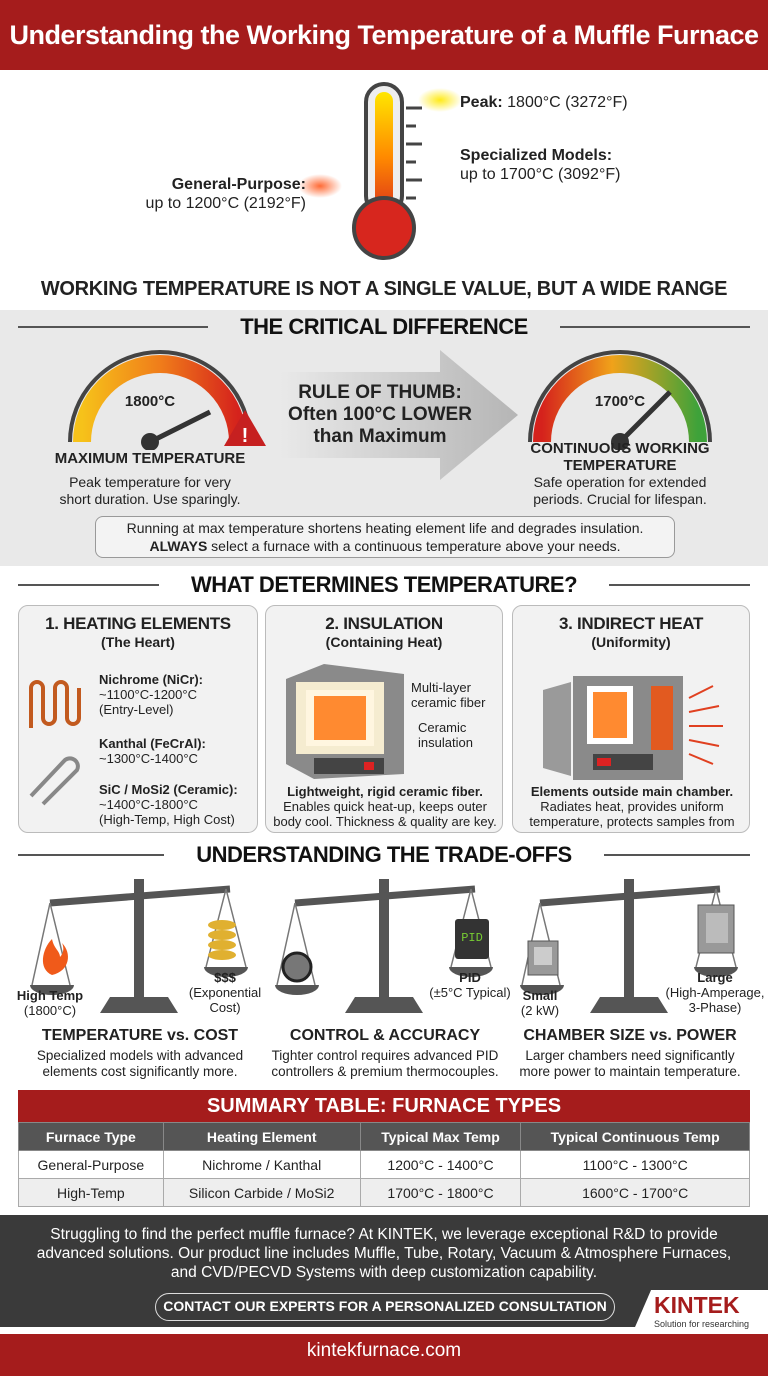 This screenshot has height=1376, width=768. I want to click on general-temp-label: General-Purpose: up to 1200°C (2192°F), so click(213, 194).